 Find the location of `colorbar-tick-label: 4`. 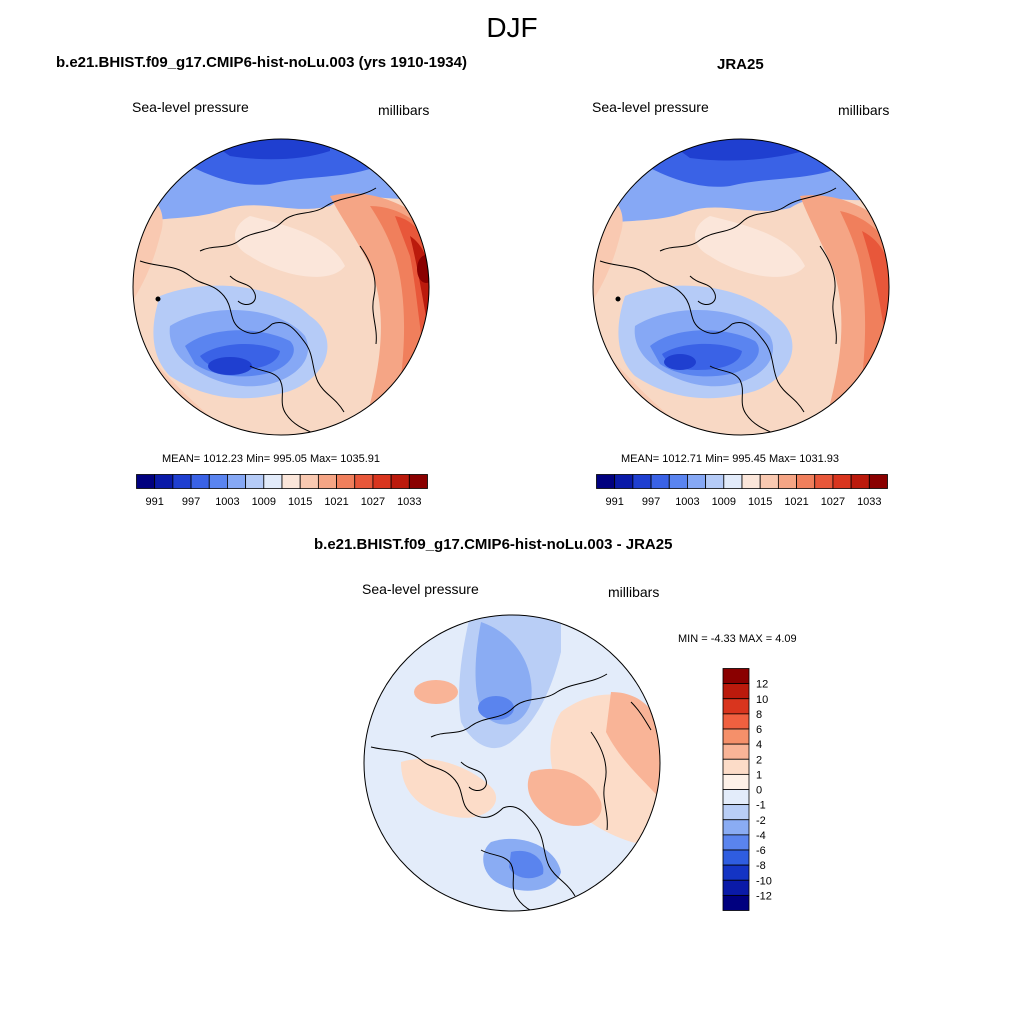

colorbar-tick-label: 4 is located at coordinates (759, 745).